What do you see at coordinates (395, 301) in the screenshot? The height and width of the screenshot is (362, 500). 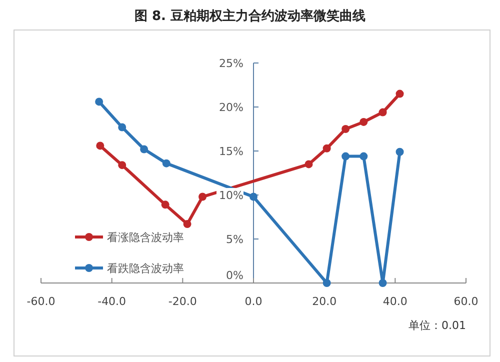 I see `x-tick-label: 40.0` at bounding box center [395, 301].